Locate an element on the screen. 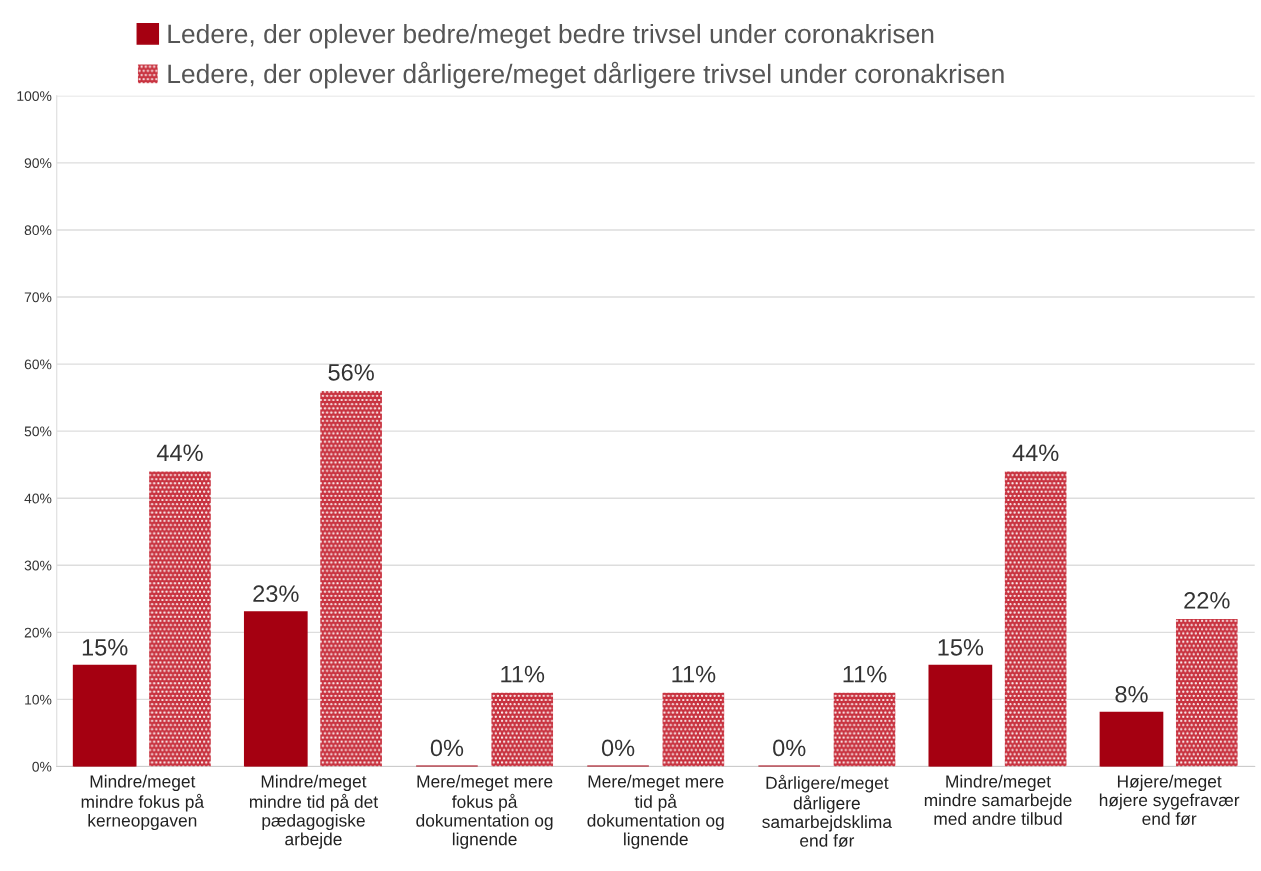  y-tick-label: 20% is located at coordinates (38, 632).